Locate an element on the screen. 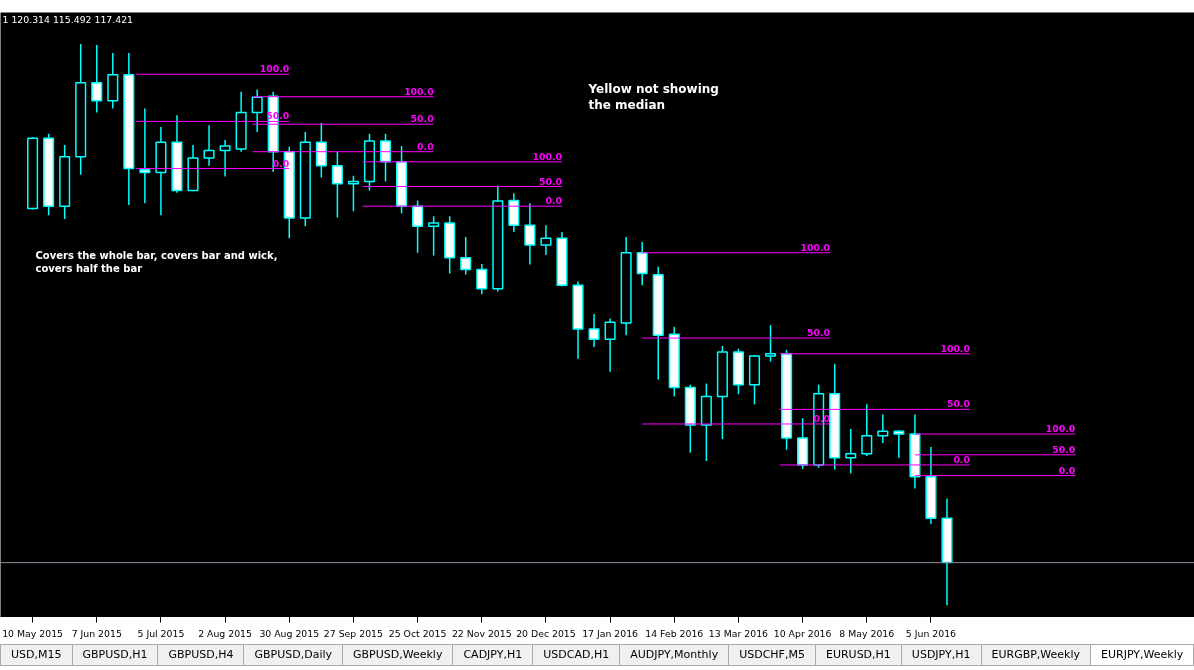 The width and height of the screenshot is (1194, 670). text: 1 120.314 115.492 117.421 is located at coordinates (68, 19).